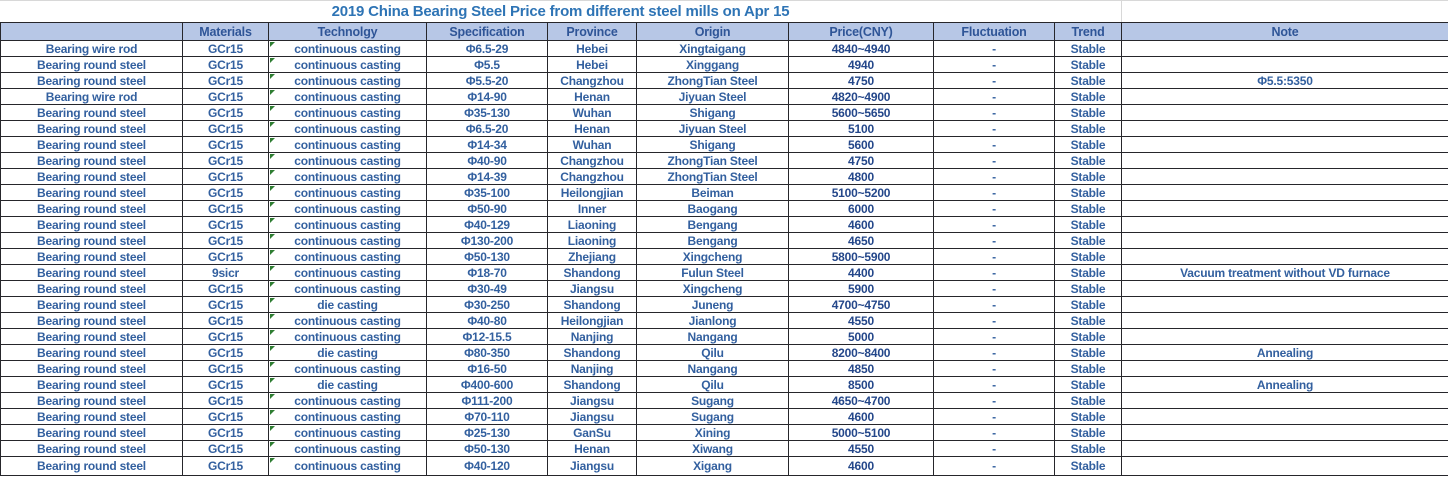 This screenshot has width=1448, height=477. Describe the element at coordinates (712, 192) in the screenshot. I see `cell-origin: Beiman` at that location.